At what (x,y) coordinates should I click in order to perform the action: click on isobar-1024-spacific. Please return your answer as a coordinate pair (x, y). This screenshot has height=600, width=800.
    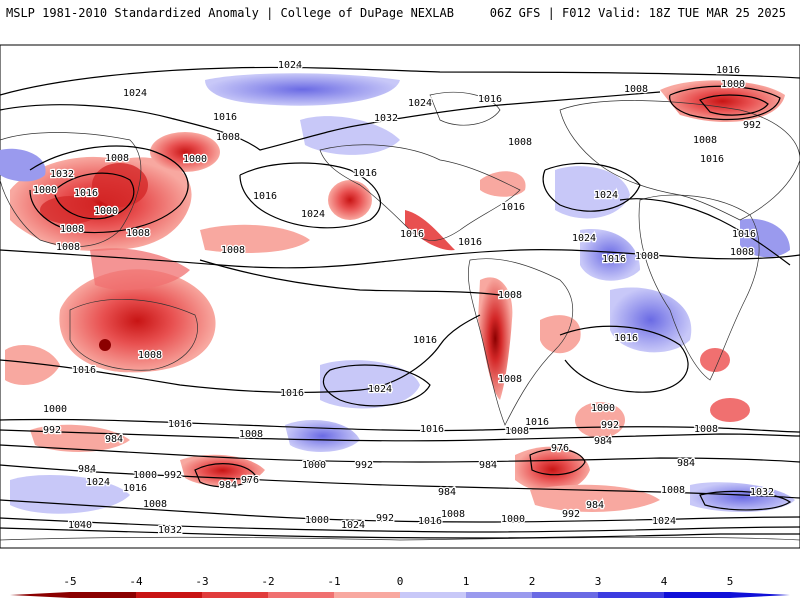
    Looking at the image, I should click on (376, 385).